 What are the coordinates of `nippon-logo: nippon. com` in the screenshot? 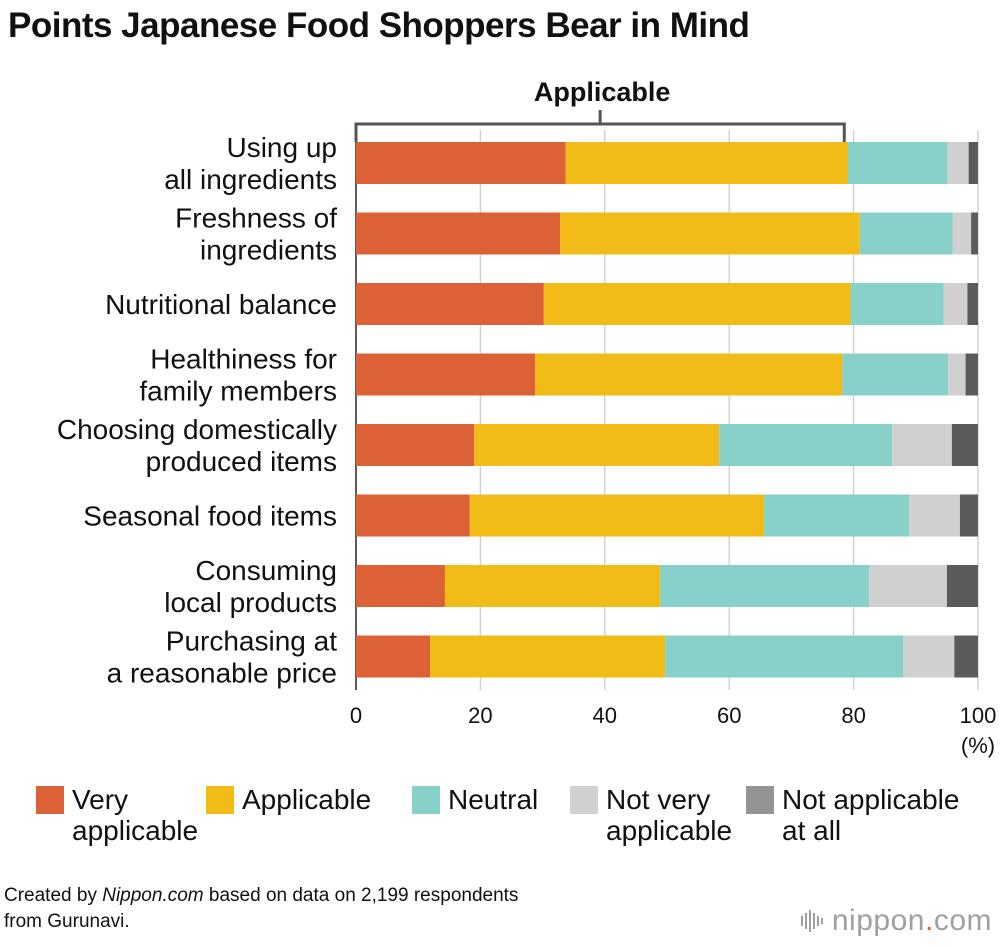 It's located at (896, 921).